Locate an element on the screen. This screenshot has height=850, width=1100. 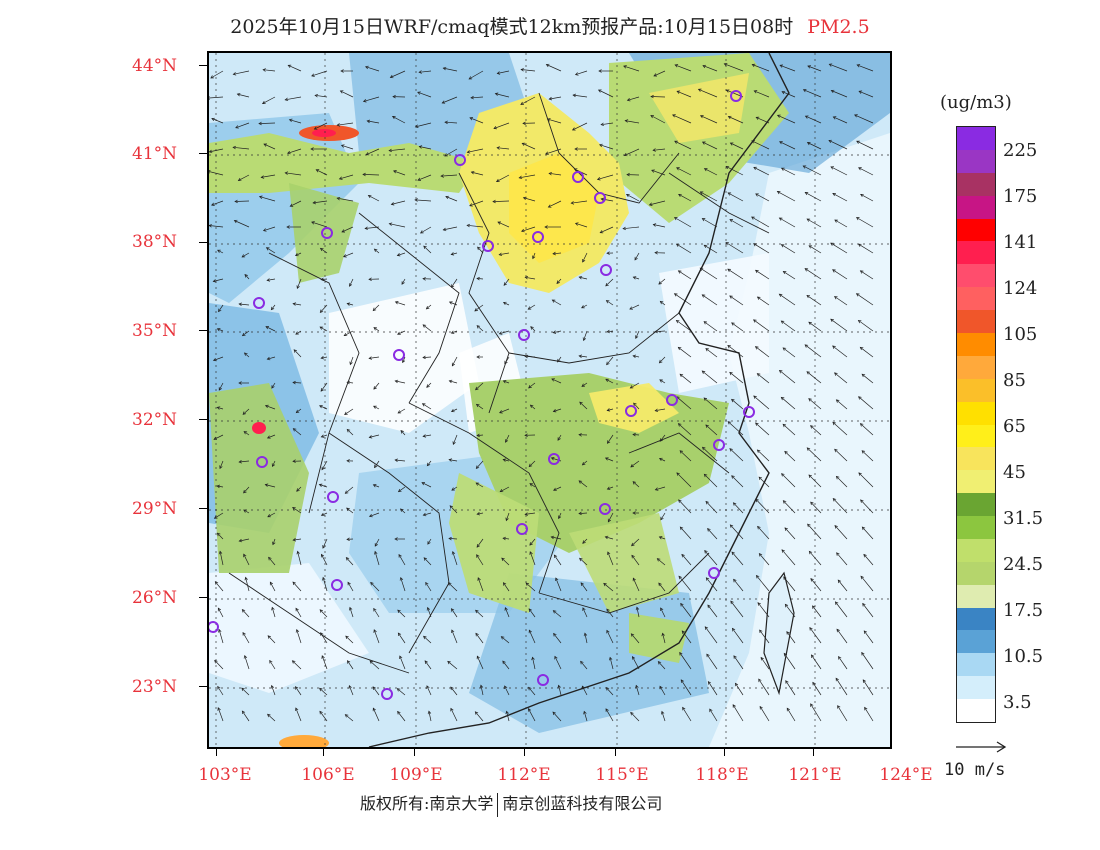
copyright-owner-1: 版权所有:南京大学 is located at coordinates (427, 803).